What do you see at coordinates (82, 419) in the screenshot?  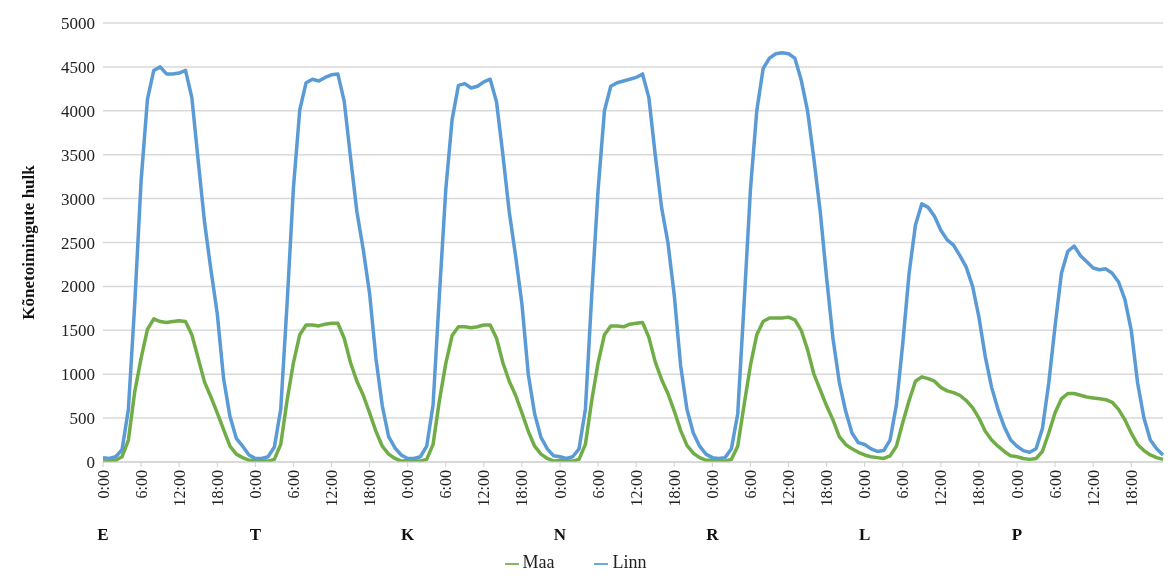 I see `y-tick-label: 500` at bounding box center [82, 419].